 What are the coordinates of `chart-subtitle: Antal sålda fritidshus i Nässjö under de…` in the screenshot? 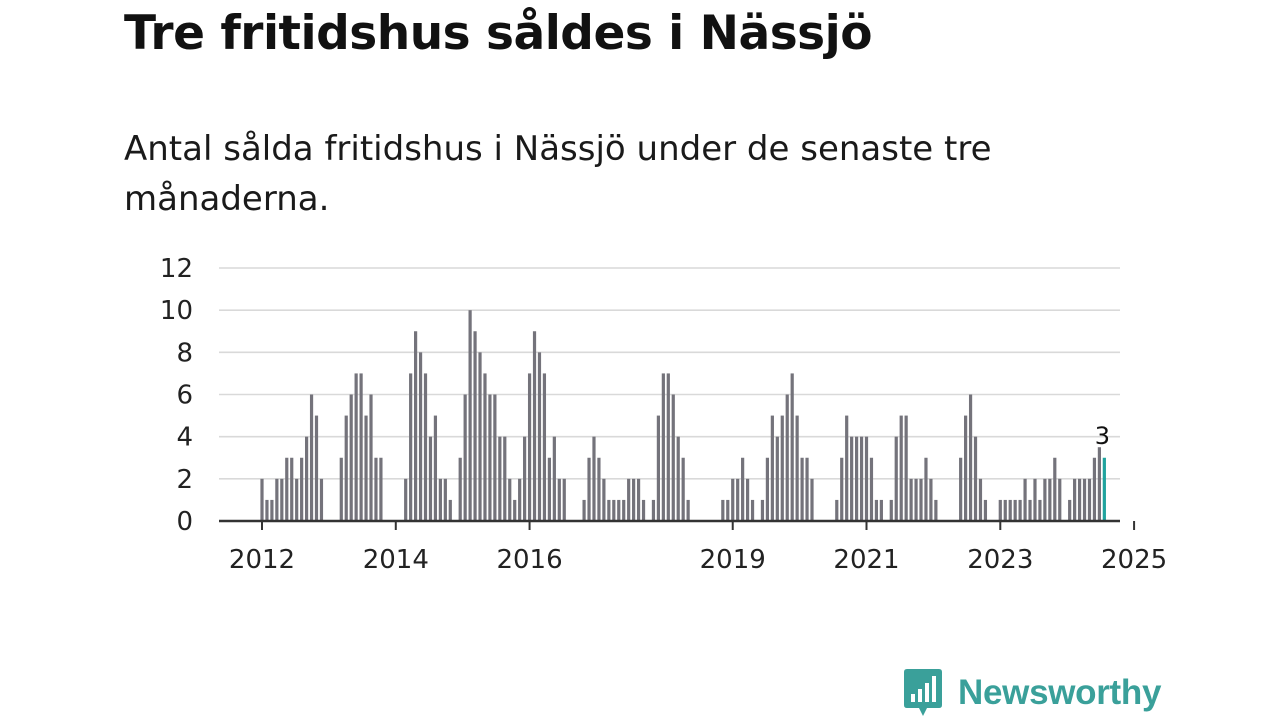 It's located at (558, 174).